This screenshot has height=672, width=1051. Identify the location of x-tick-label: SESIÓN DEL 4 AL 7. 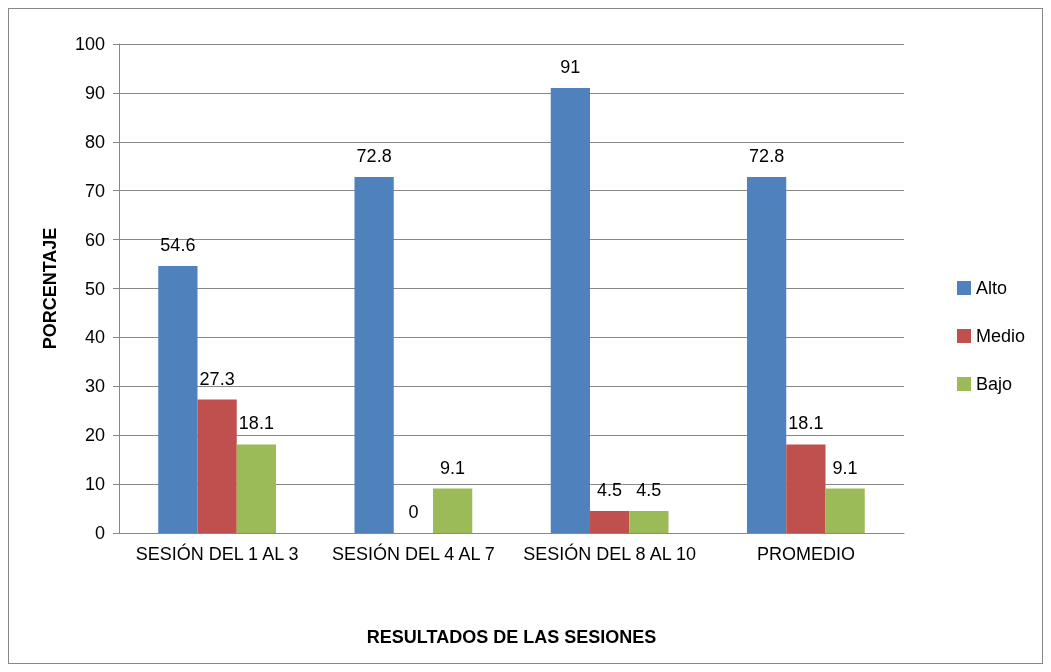
(413, 553).